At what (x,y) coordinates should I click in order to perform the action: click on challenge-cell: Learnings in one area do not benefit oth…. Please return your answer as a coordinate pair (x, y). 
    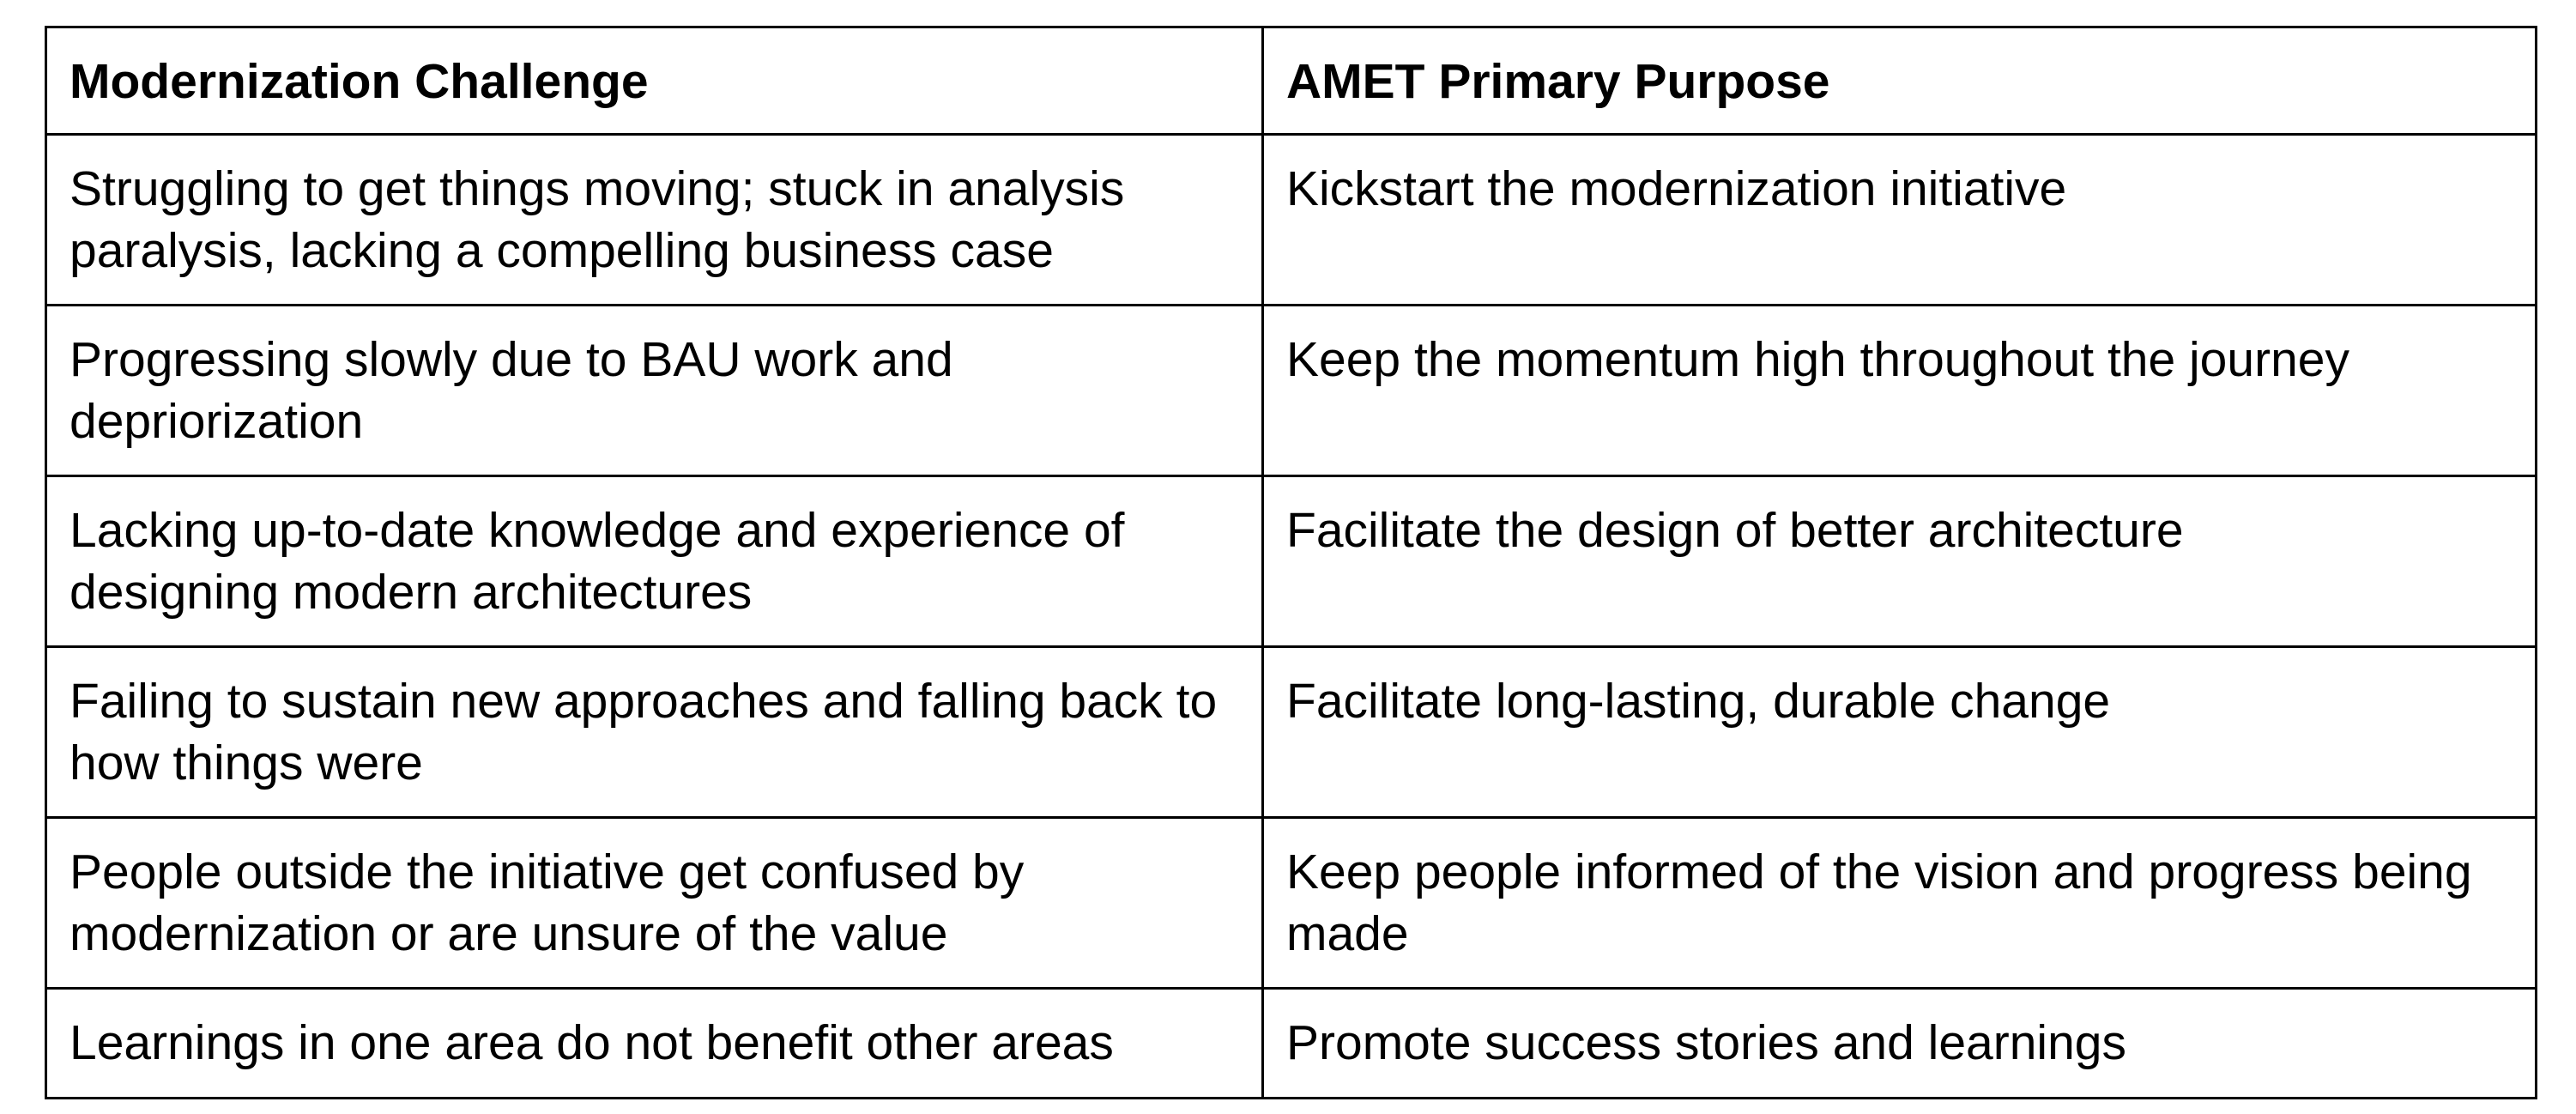
    Looking at the image, I should click on (654, 1043).